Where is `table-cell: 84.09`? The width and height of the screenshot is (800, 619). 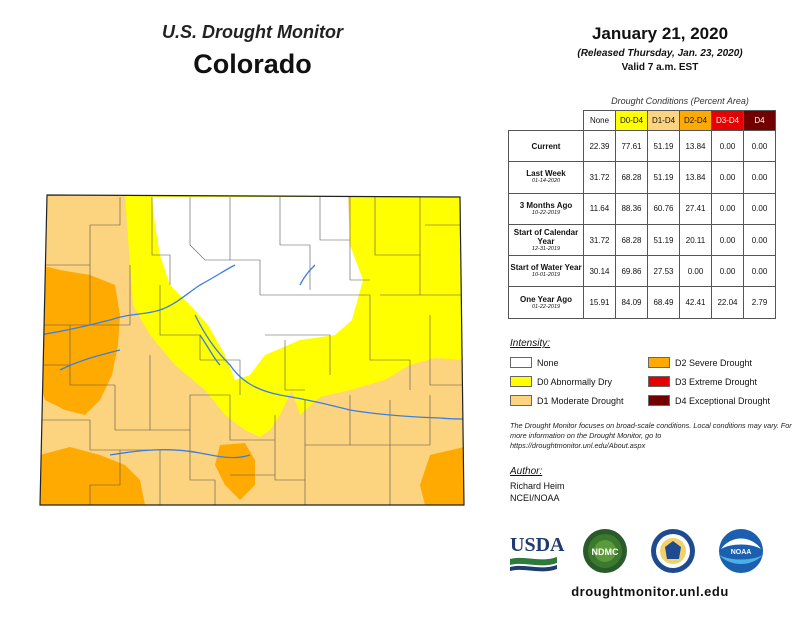
table-cell: 84.09 is located at coordinates (631, 302).